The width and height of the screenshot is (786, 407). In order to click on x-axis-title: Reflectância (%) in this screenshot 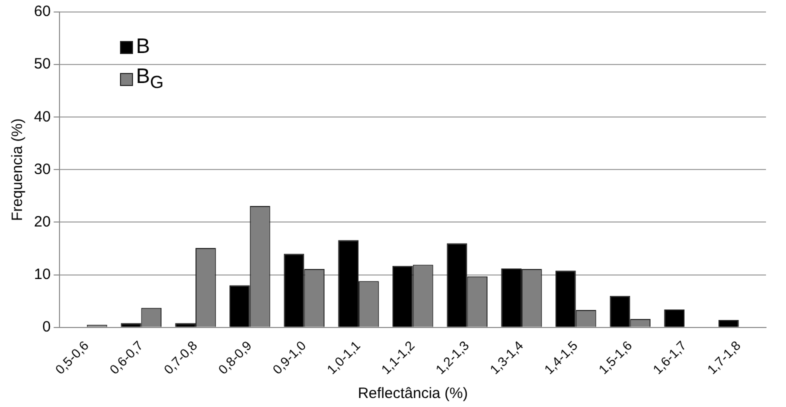, I will do `click(413, 393)`.